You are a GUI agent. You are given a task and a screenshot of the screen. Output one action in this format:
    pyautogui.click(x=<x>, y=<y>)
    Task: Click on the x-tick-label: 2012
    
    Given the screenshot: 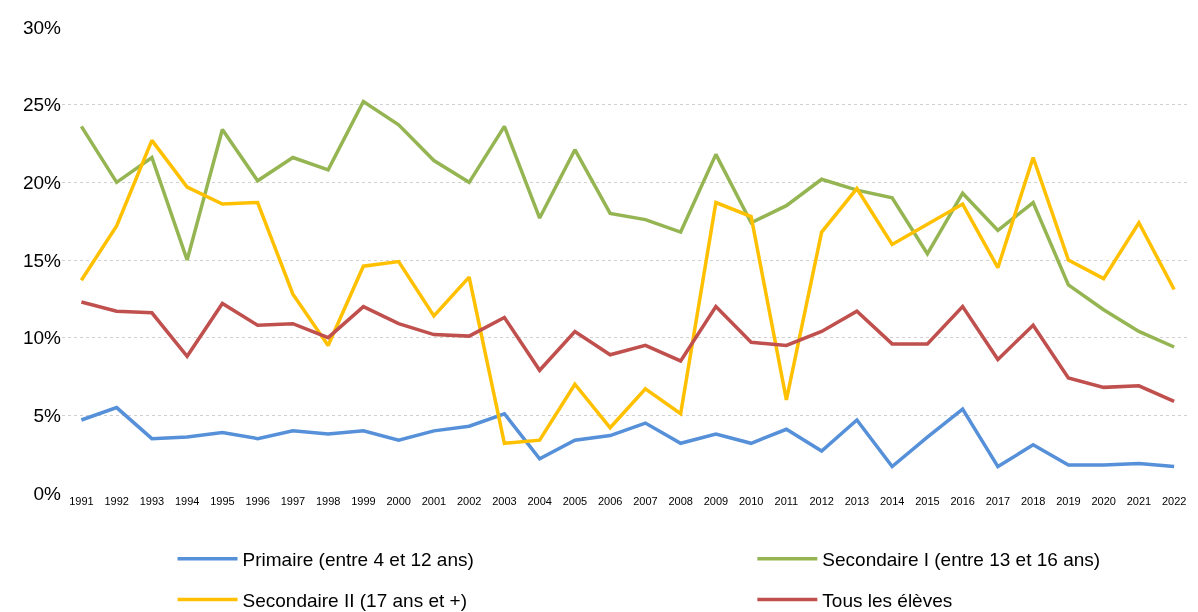 What is the action you would take?
    pyautogui.click(x=821, y=501)
    